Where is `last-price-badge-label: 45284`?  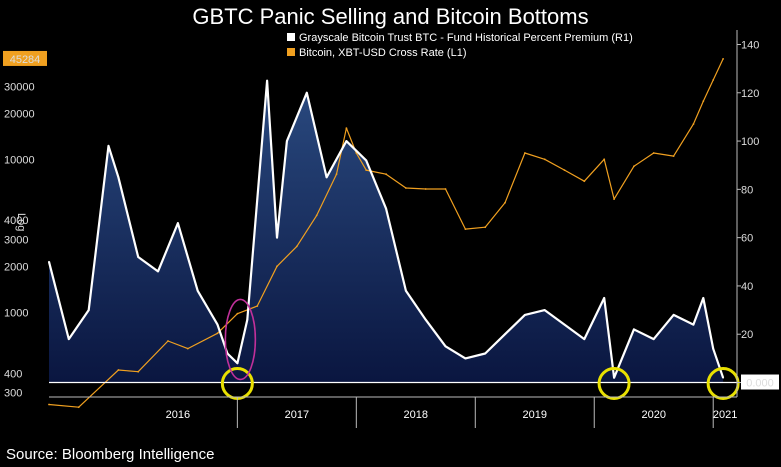
last-price-badge-label: 45284 is located at coordinates (25, 60).